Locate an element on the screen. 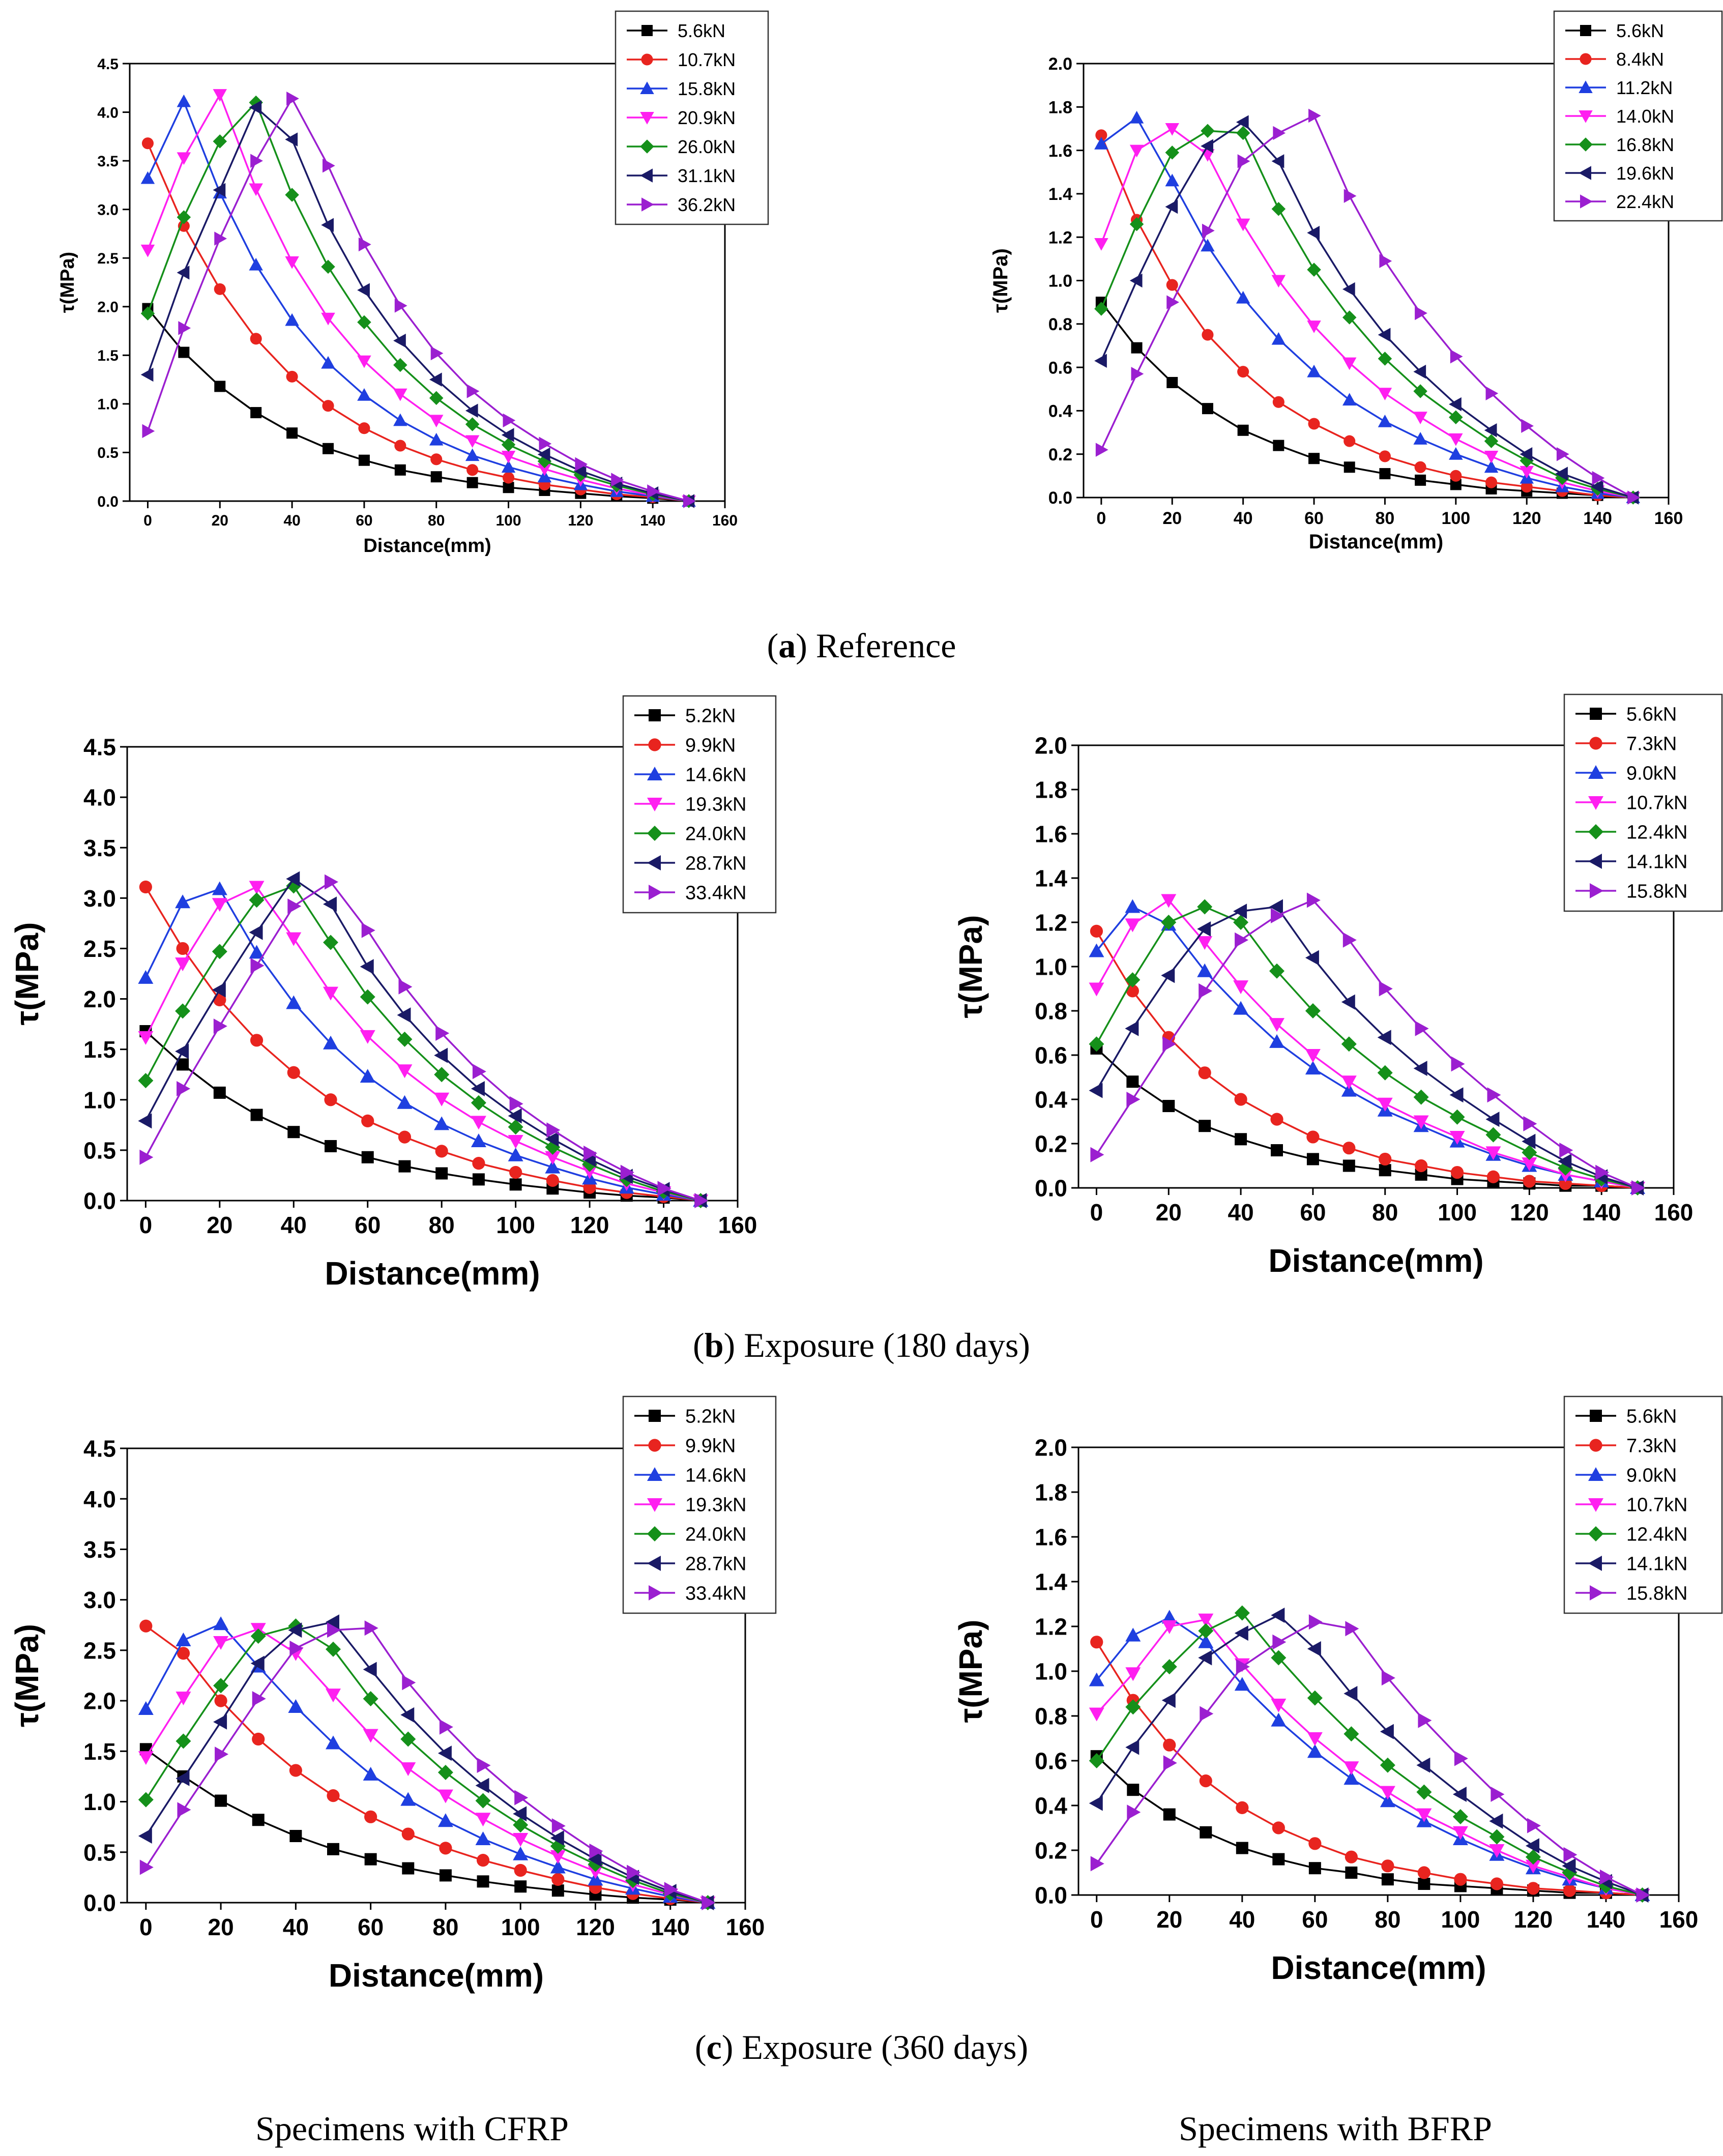  x-tick-label: 140 is located at coordinates (652, 520).